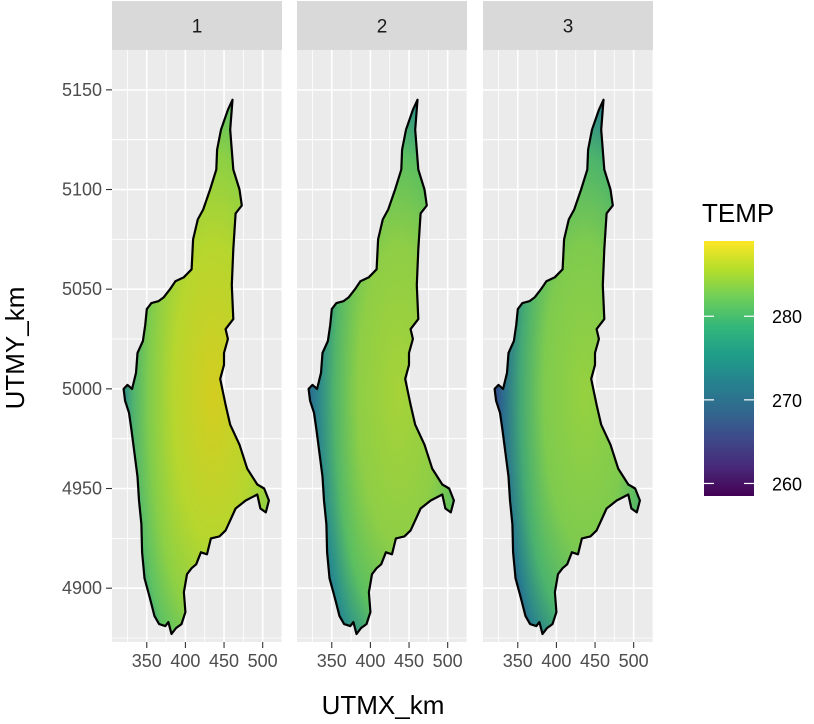  Describe the element at coordinates (82, 489) in the screenshot. I see `y-tick-label: 4950` at that location.